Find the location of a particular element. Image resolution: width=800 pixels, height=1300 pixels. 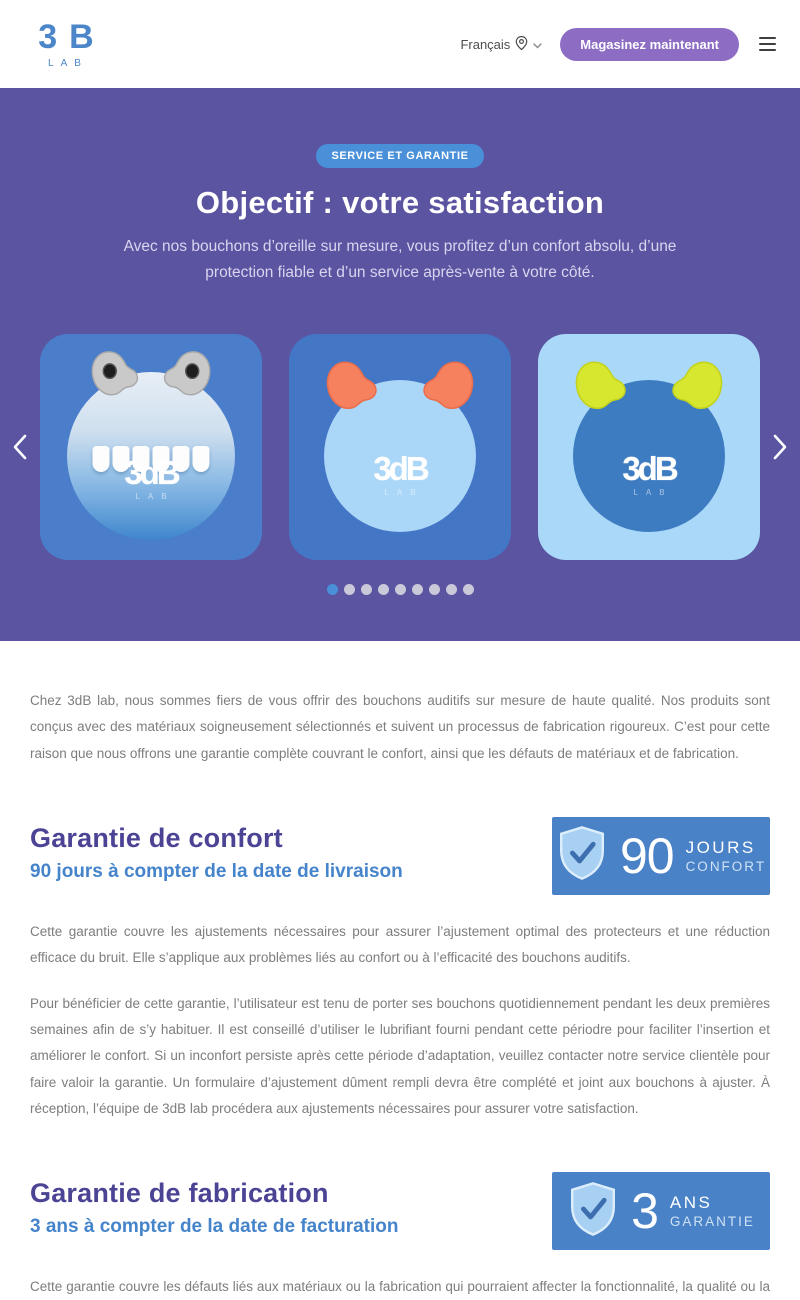

section-title-confort: Garantie de confort is located at coordinates (156, 837).